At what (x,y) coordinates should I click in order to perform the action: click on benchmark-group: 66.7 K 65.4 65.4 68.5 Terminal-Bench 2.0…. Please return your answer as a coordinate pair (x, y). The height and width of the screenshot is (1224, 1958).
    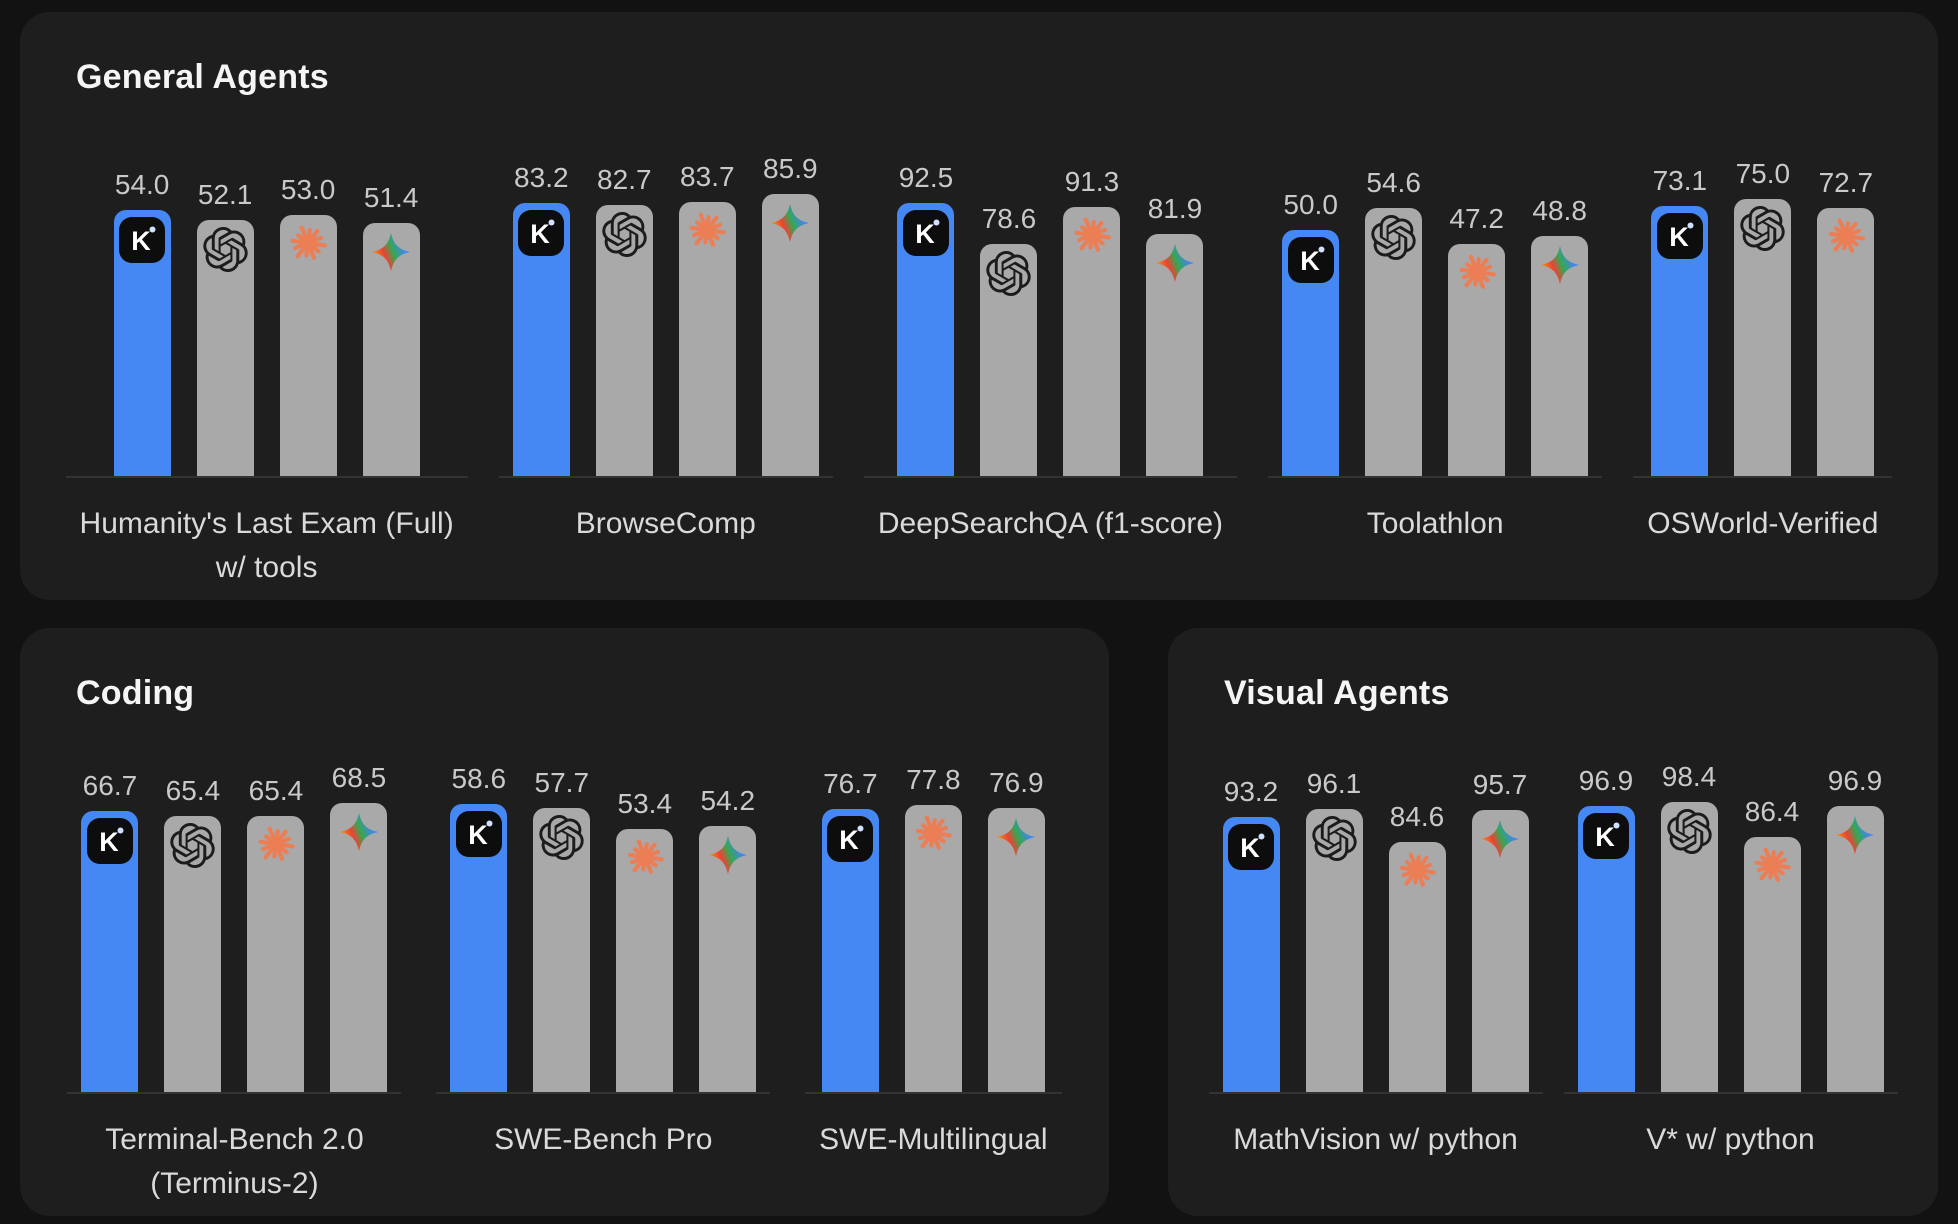
    Looking at the image, I should click on (234, 981).